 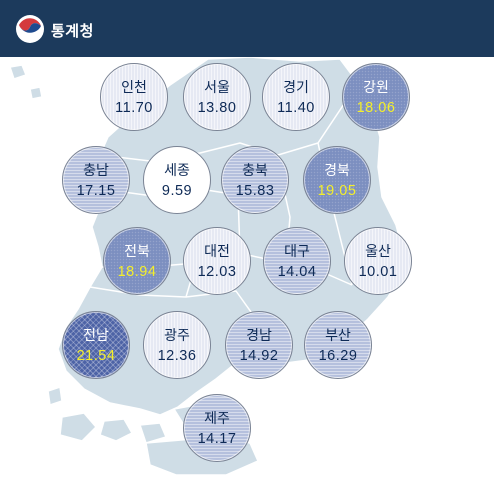 I want to click on region-gyeongbuk: 경북 19.05, so click(x=337, y=180).